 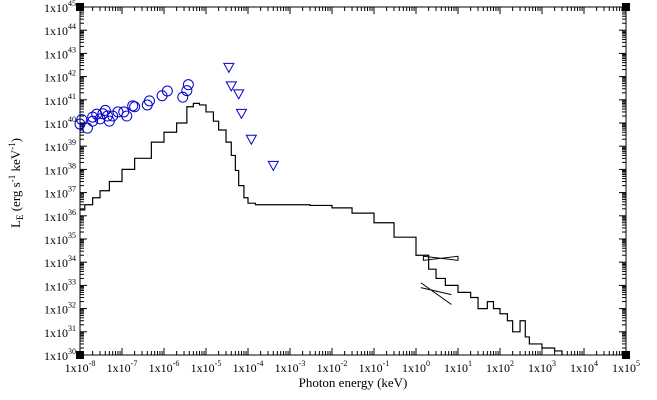 I want to click on x-tick-label: 1x10³, so click(x=542, y=367).